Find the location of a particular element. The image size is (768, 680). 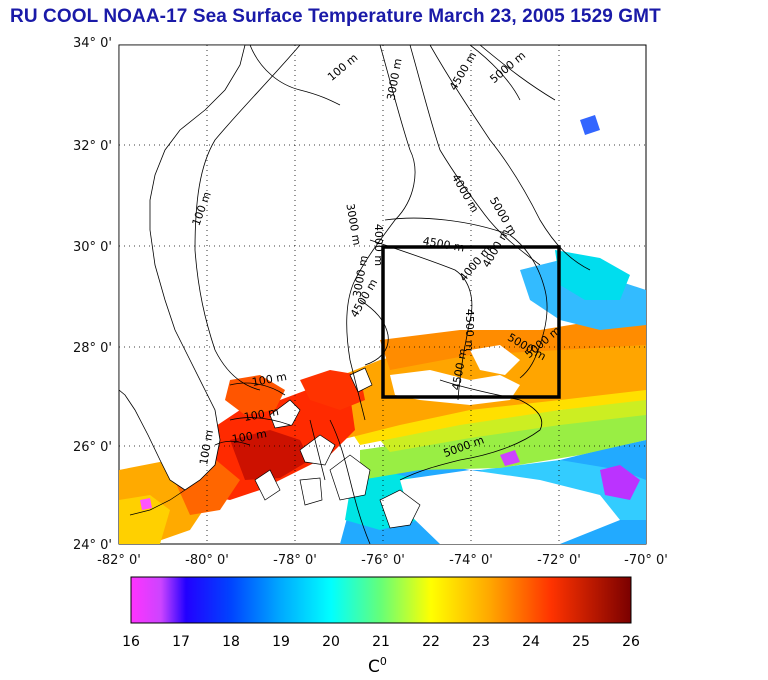

keys-outline is located at coordinates (157, 502).